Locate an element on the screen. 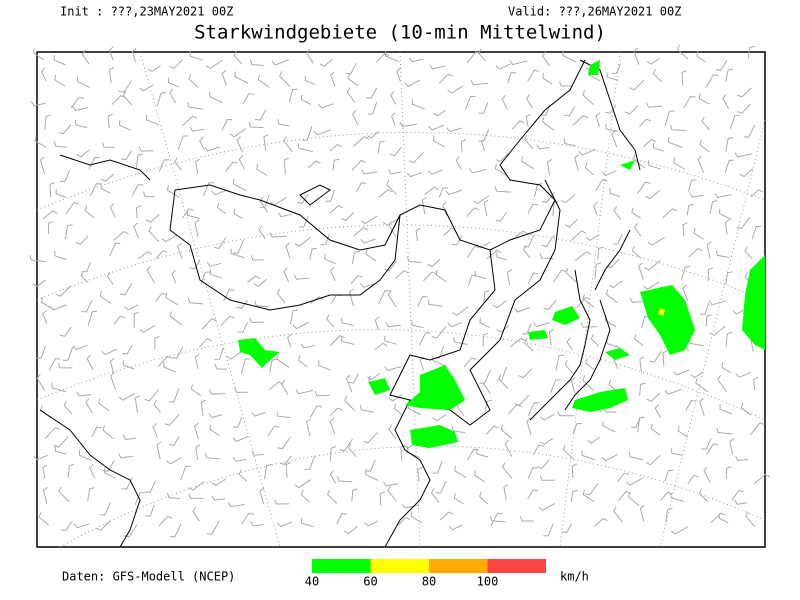 The image size is (800, 600). coastline is located at coordinates (90, 478).